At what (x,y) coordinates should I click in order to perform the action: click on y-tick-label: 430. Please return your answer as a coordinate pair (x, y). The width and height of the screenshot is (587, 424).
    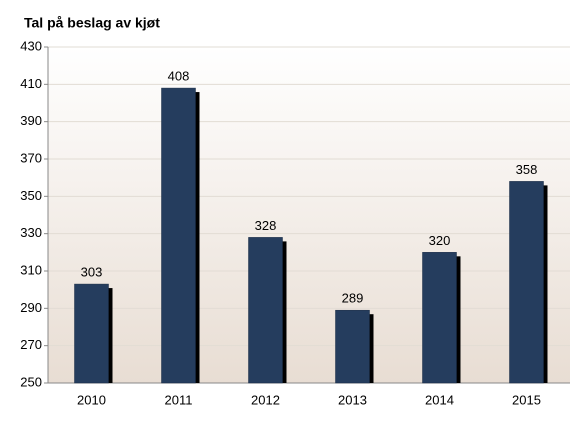
    Looking at the image, I should click on (31, 45).